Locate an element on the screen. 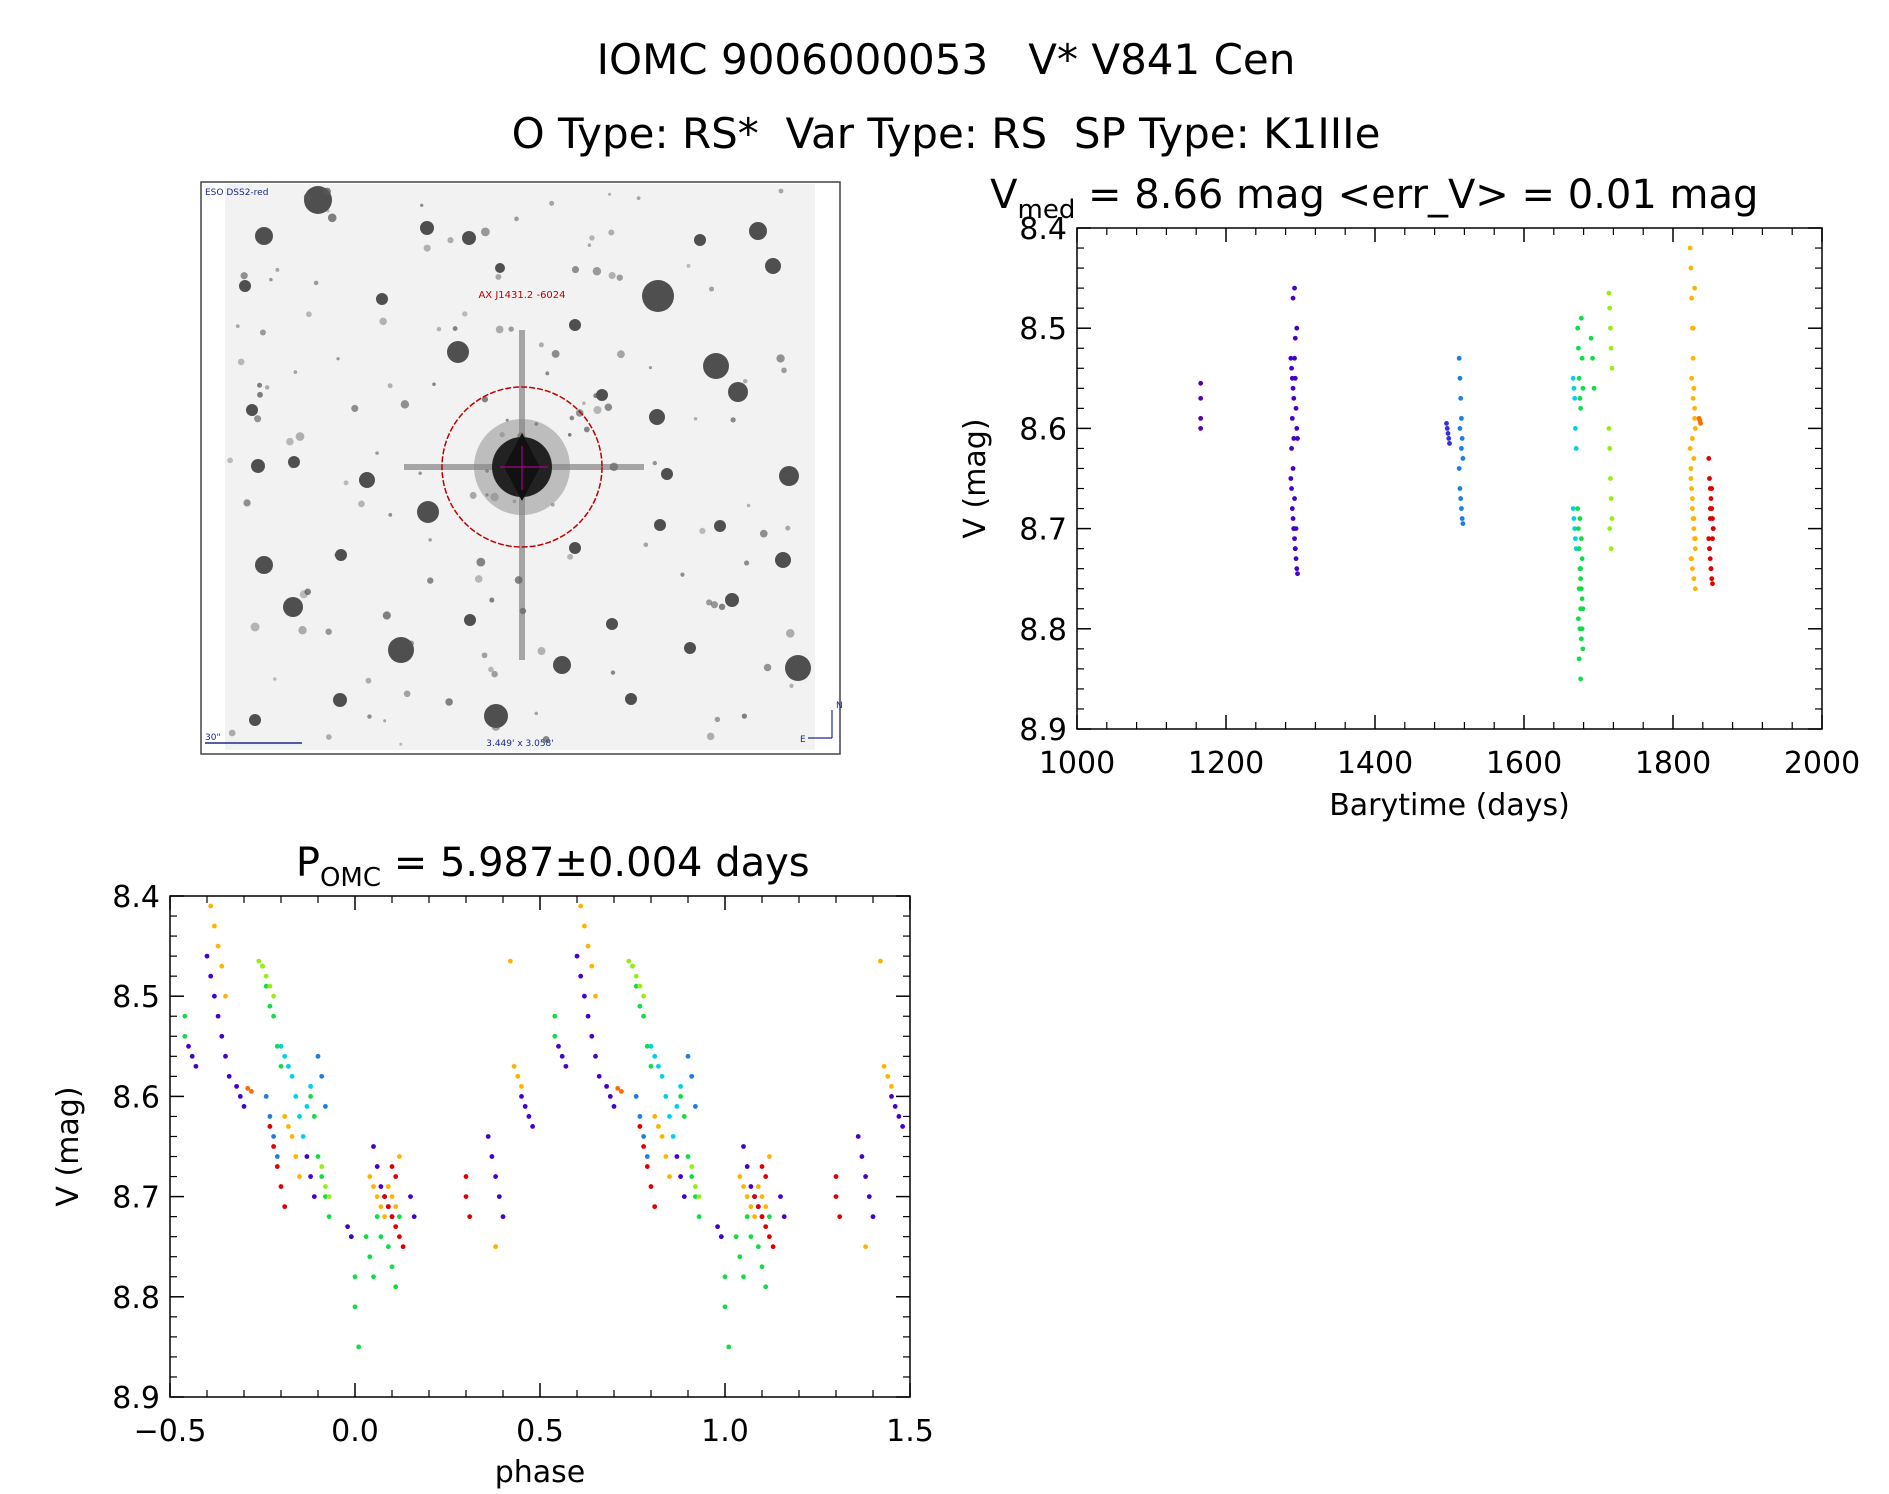 Image resolution: width=1889 pixels, height=1494 pixels. x-tick-label: 1000 is located at coordinates (1077, 763).